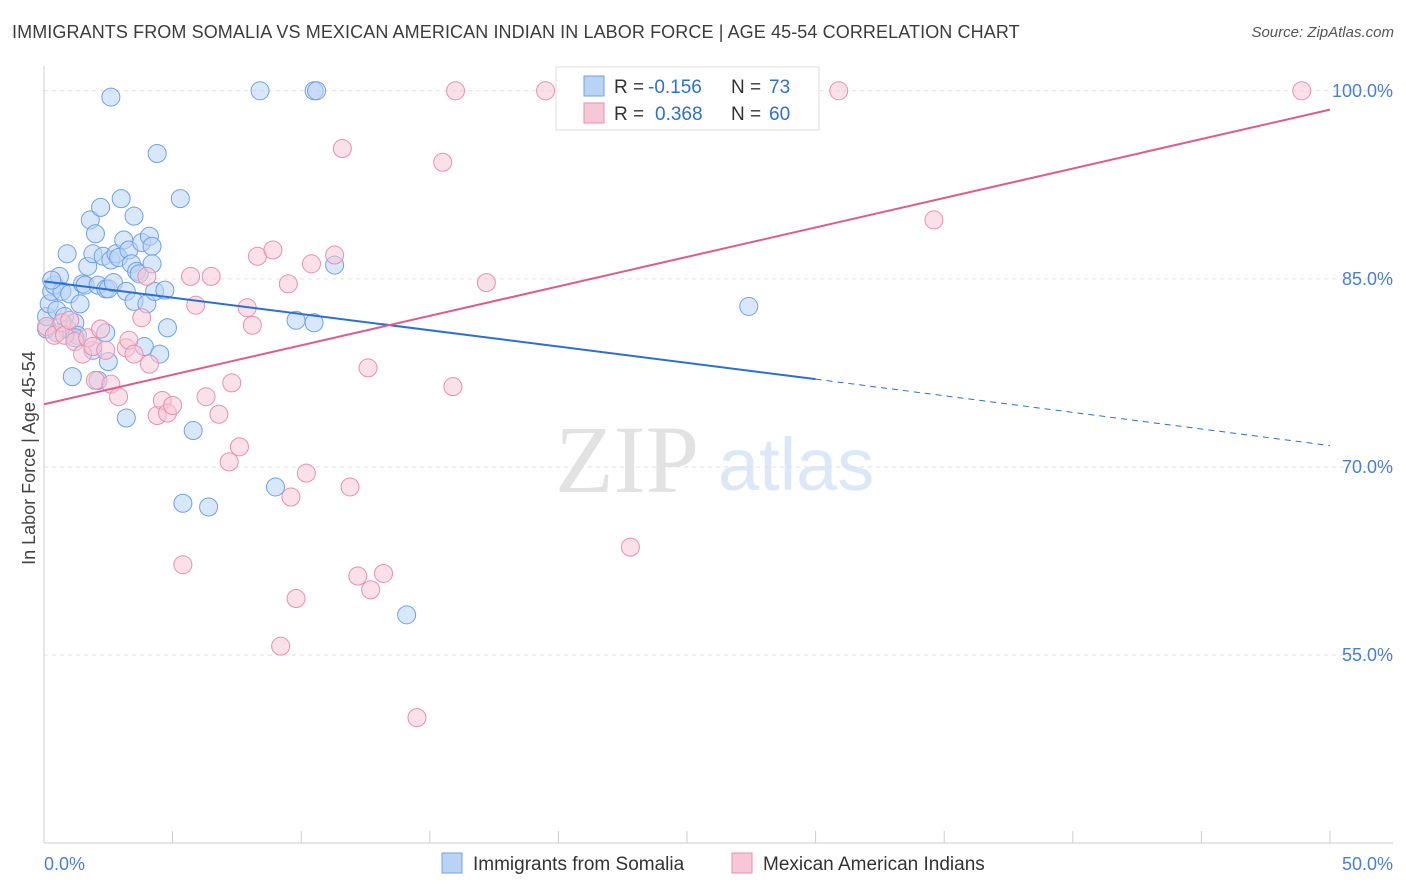 This screenshot has height=892, width=1406. I want to click on legend-n-label-somalia: N =, so click(746, 87).